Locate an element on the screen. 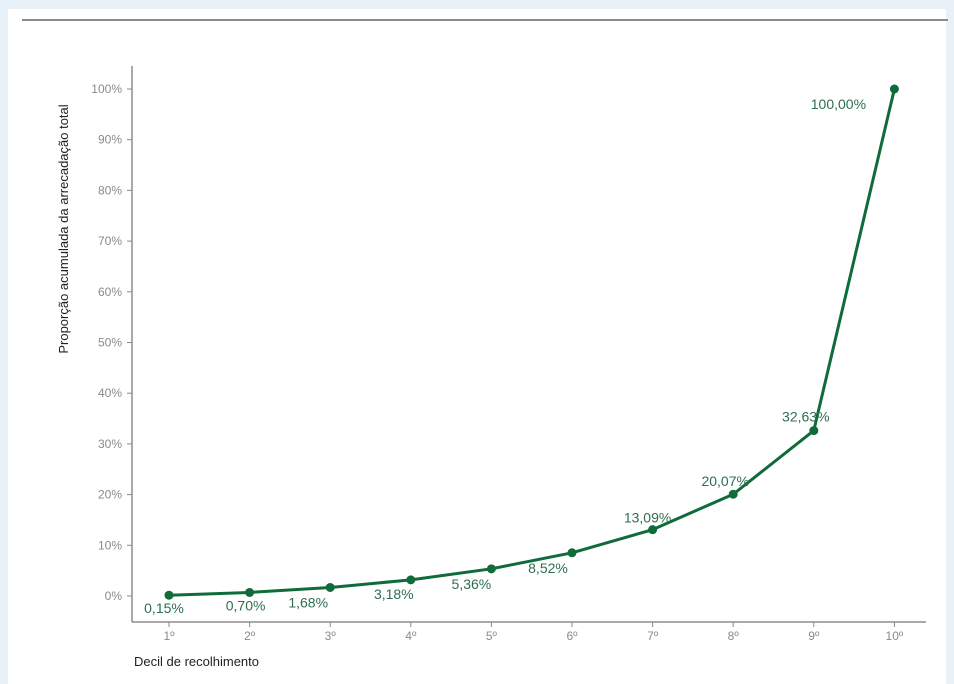  x-tick-label: 8º is located at coordinates (734, 636).